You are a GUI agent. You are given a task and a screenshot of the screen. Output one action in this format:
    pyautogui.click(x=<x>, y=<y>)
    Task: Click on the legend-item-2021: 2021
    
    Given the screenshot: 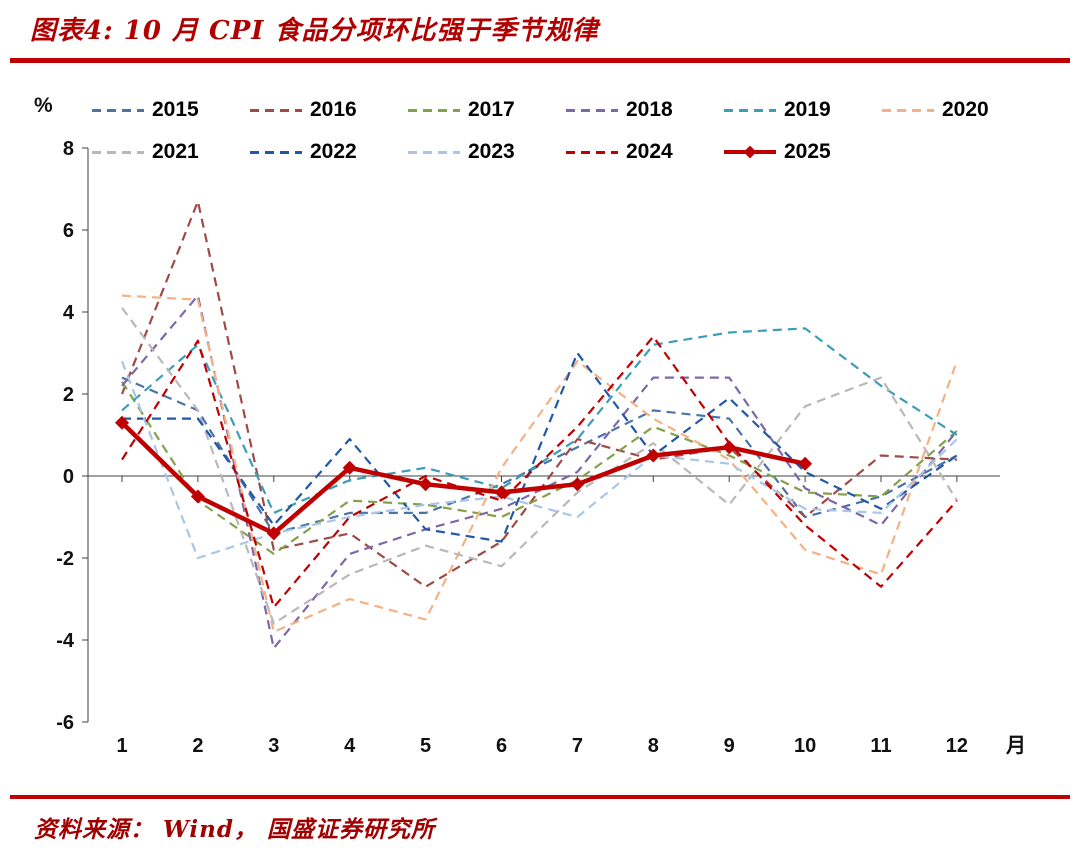 What is the action you would take?
    pyautogui.click(x=171, y=152)
    